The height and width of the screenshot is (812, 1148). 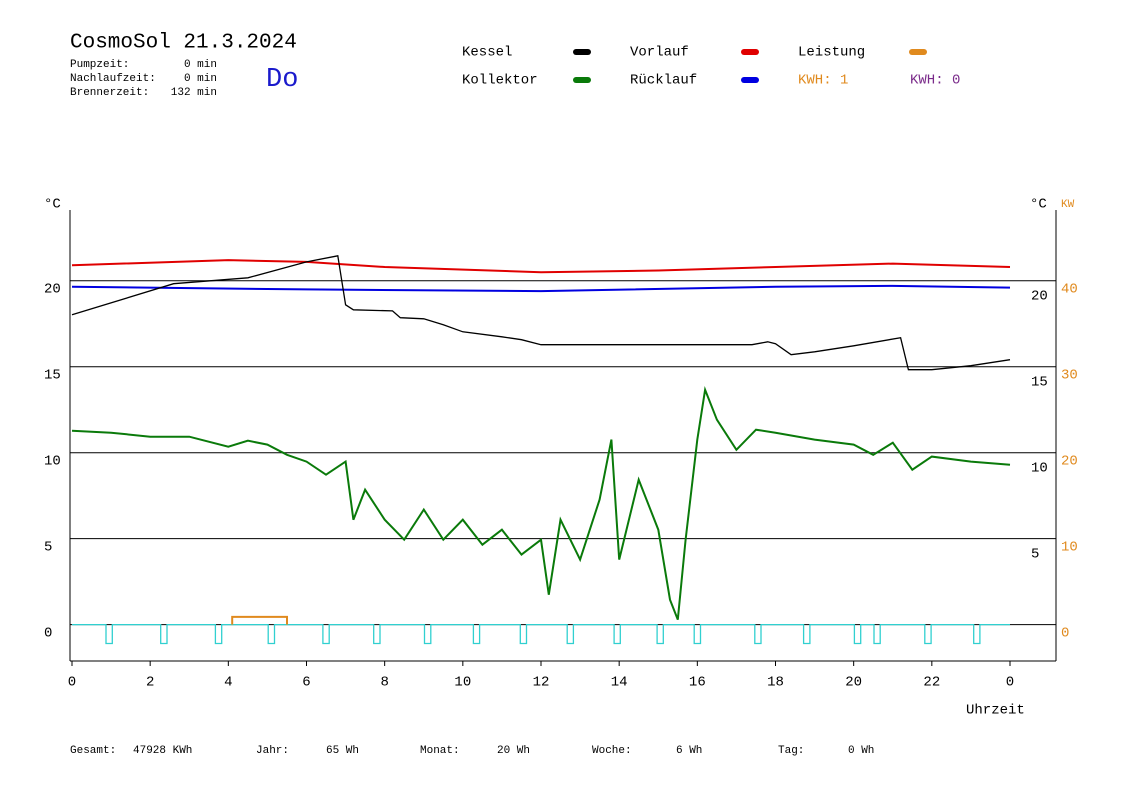 What do you see at coordinates (689, 751) in the screenshot?
I see `footer-value: 6 Wh` at bounding box center [689, 751].